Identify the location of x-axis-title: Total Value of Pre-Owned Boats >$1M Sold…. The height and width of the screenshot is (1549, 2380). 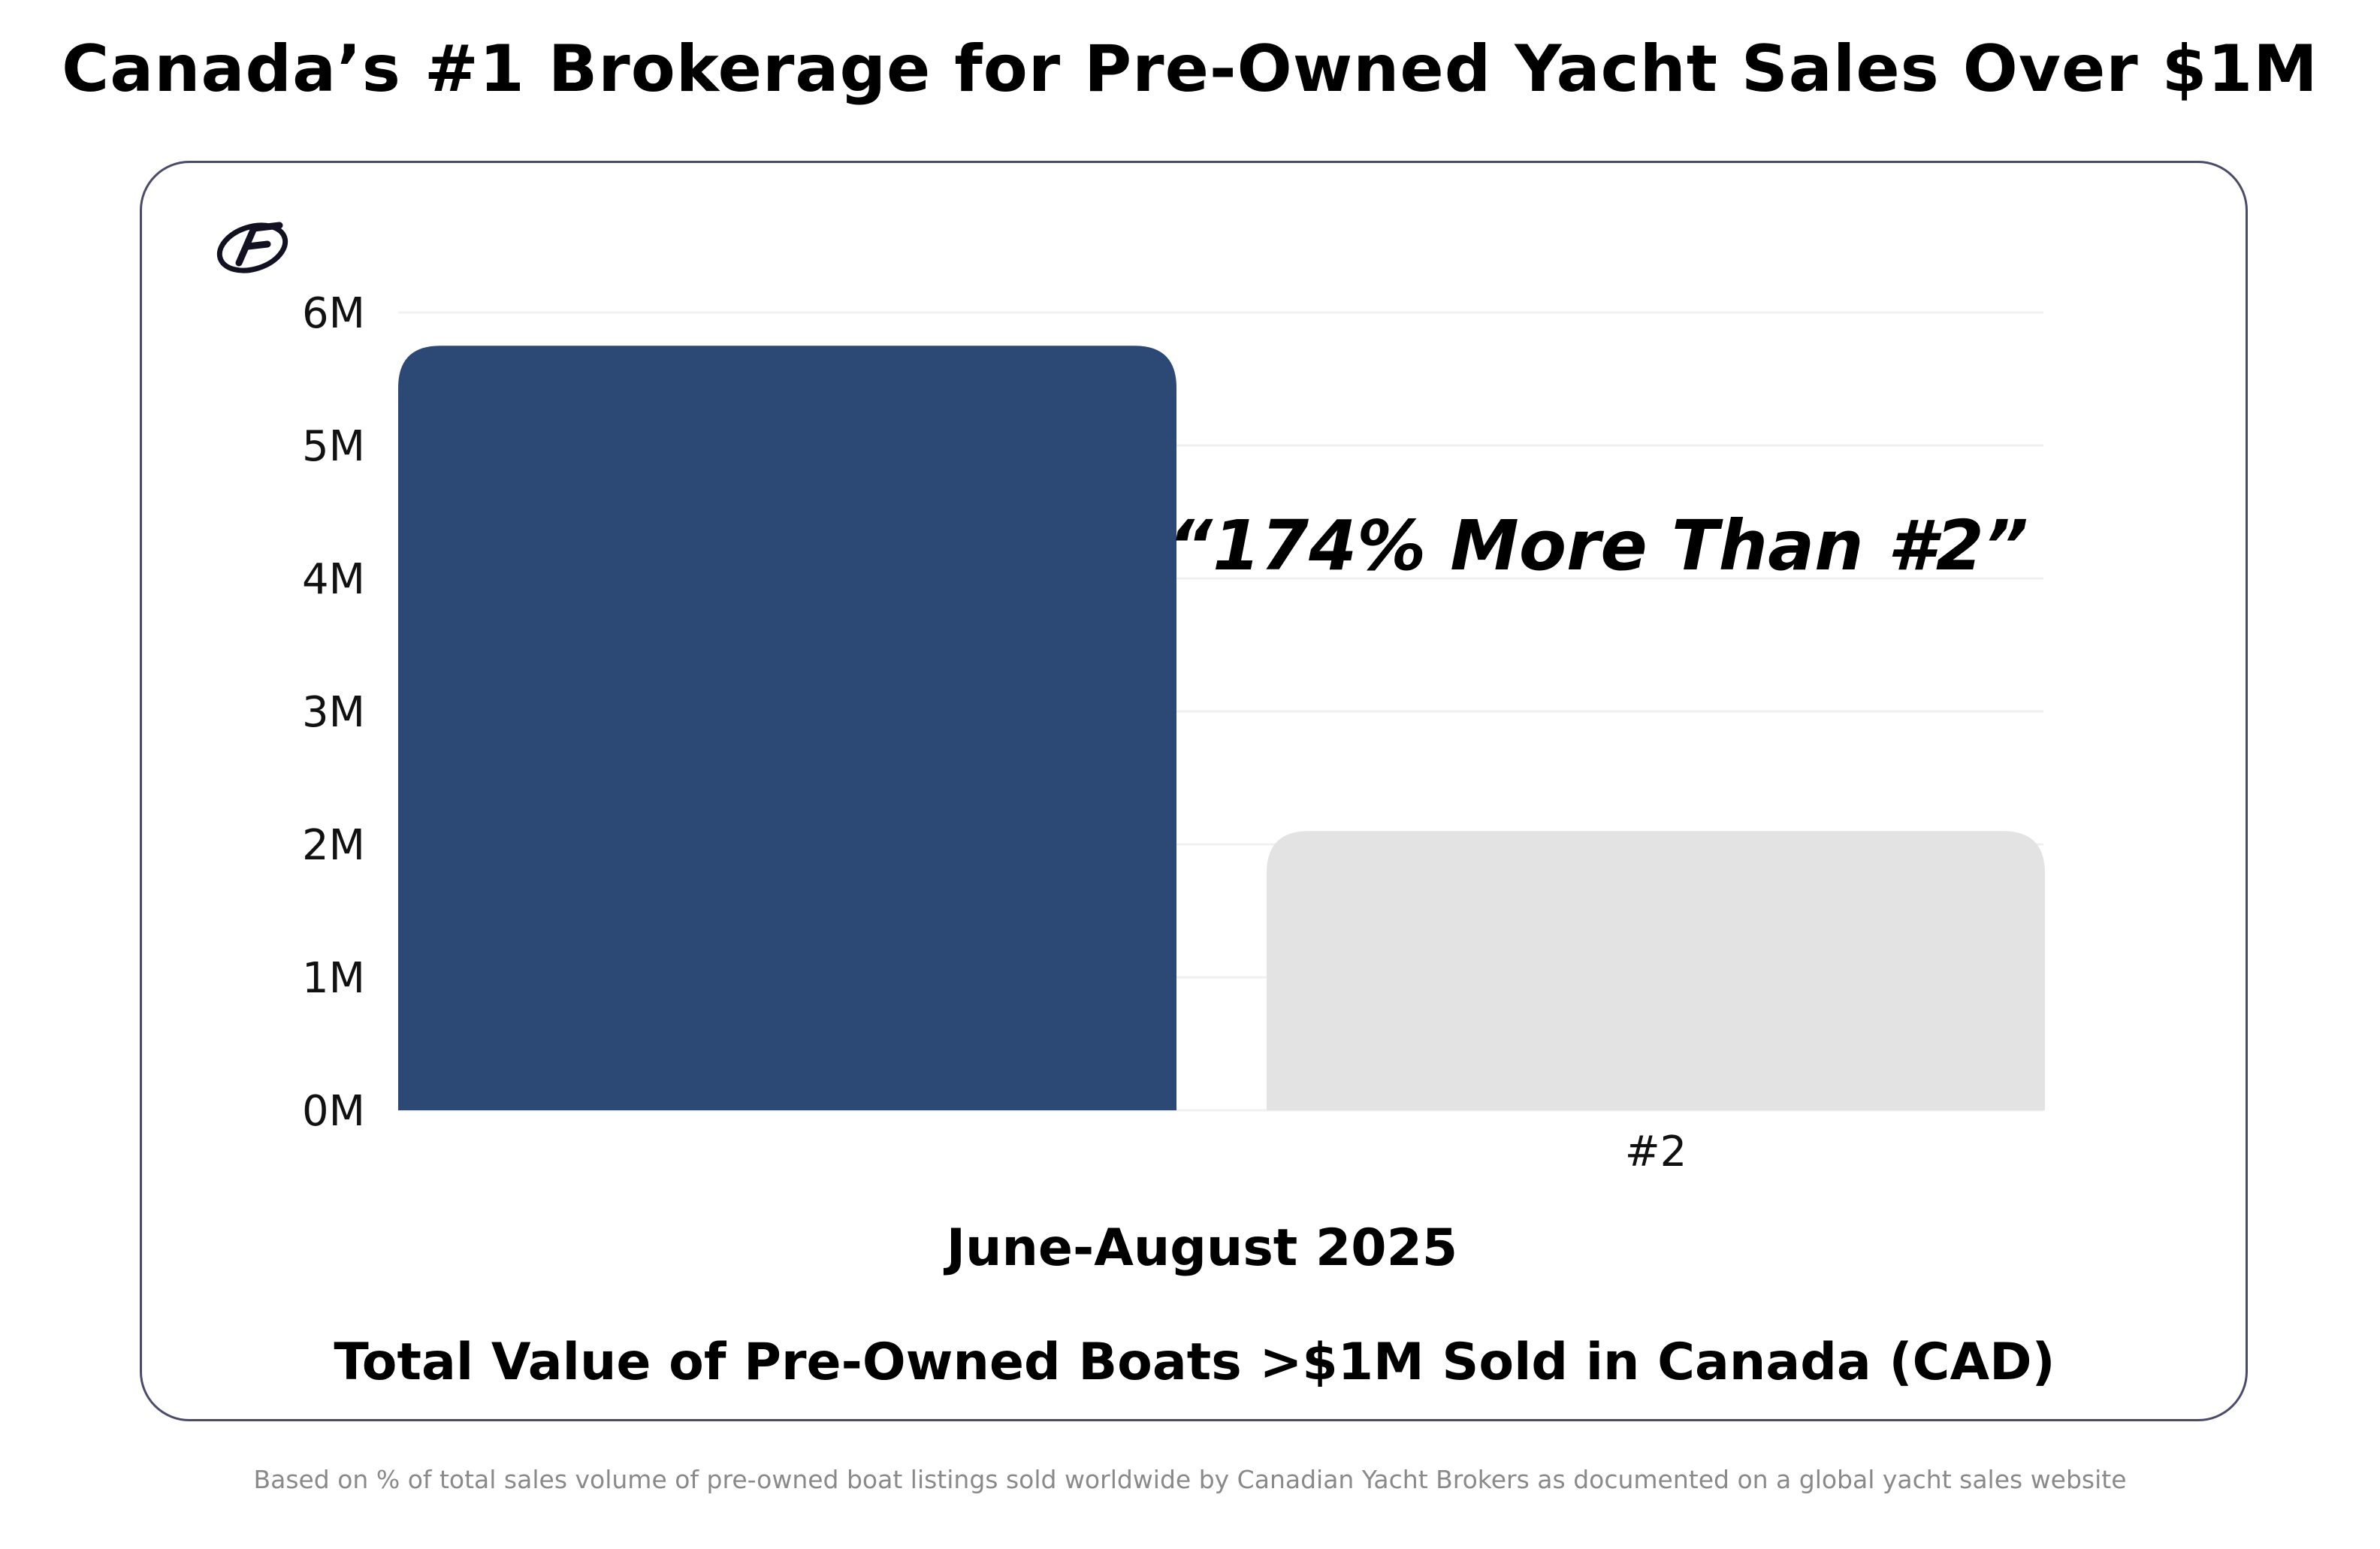
(1194, 1362).